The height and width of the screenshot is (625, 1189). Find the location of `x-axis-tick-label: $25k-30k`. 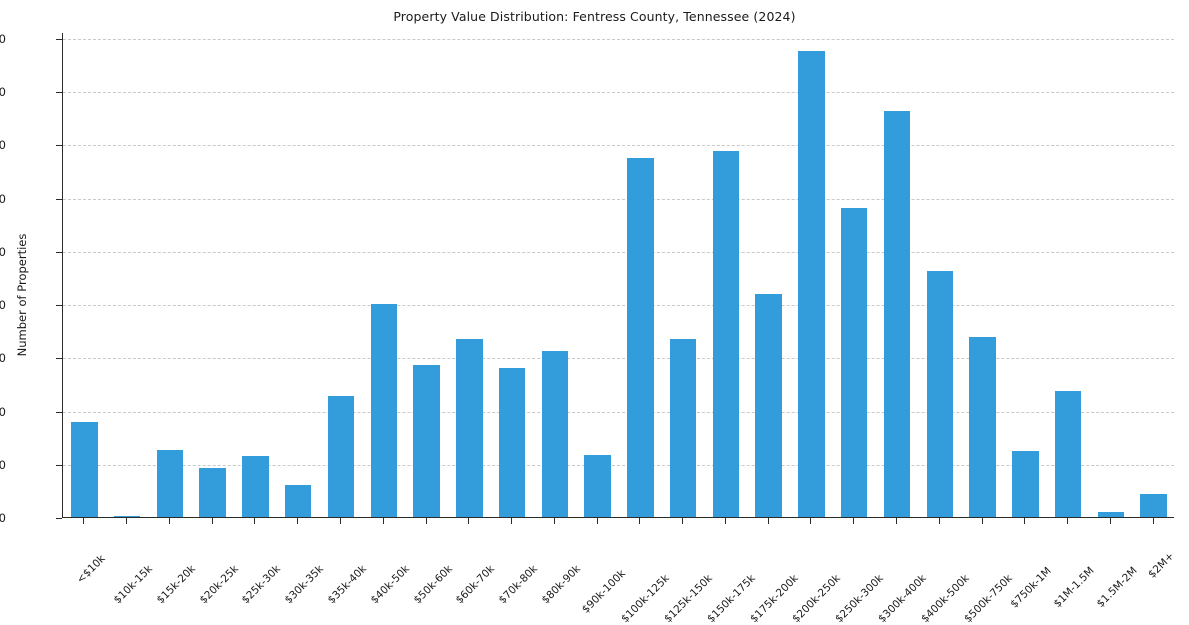

x-axis-tick-label: $25k-30k is located at coordinates (279, 567).